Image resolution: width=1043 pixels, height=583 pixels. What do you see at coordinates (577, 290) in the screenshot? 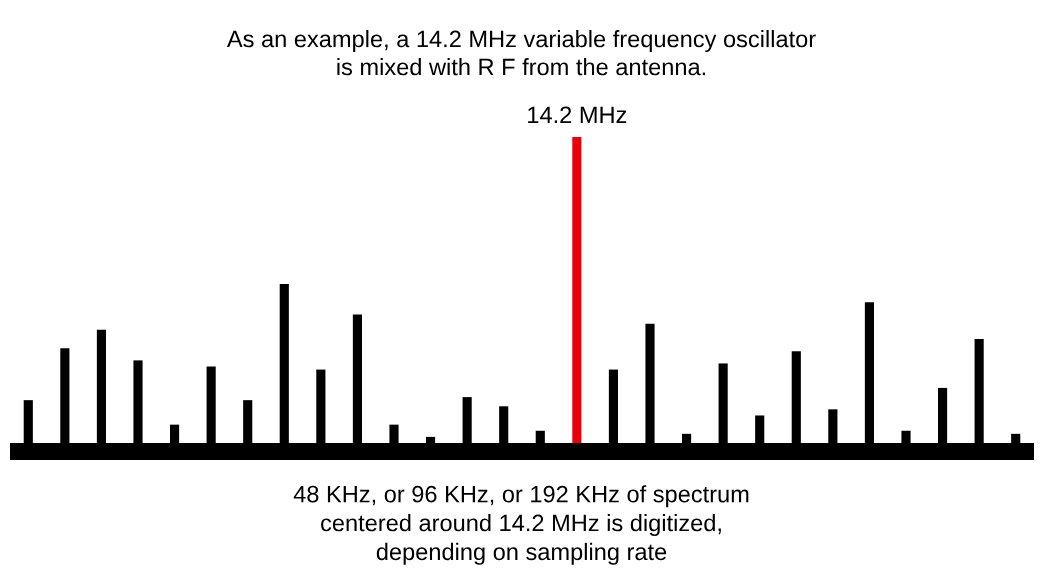
I see `bar` at bounding box center [577, 290].